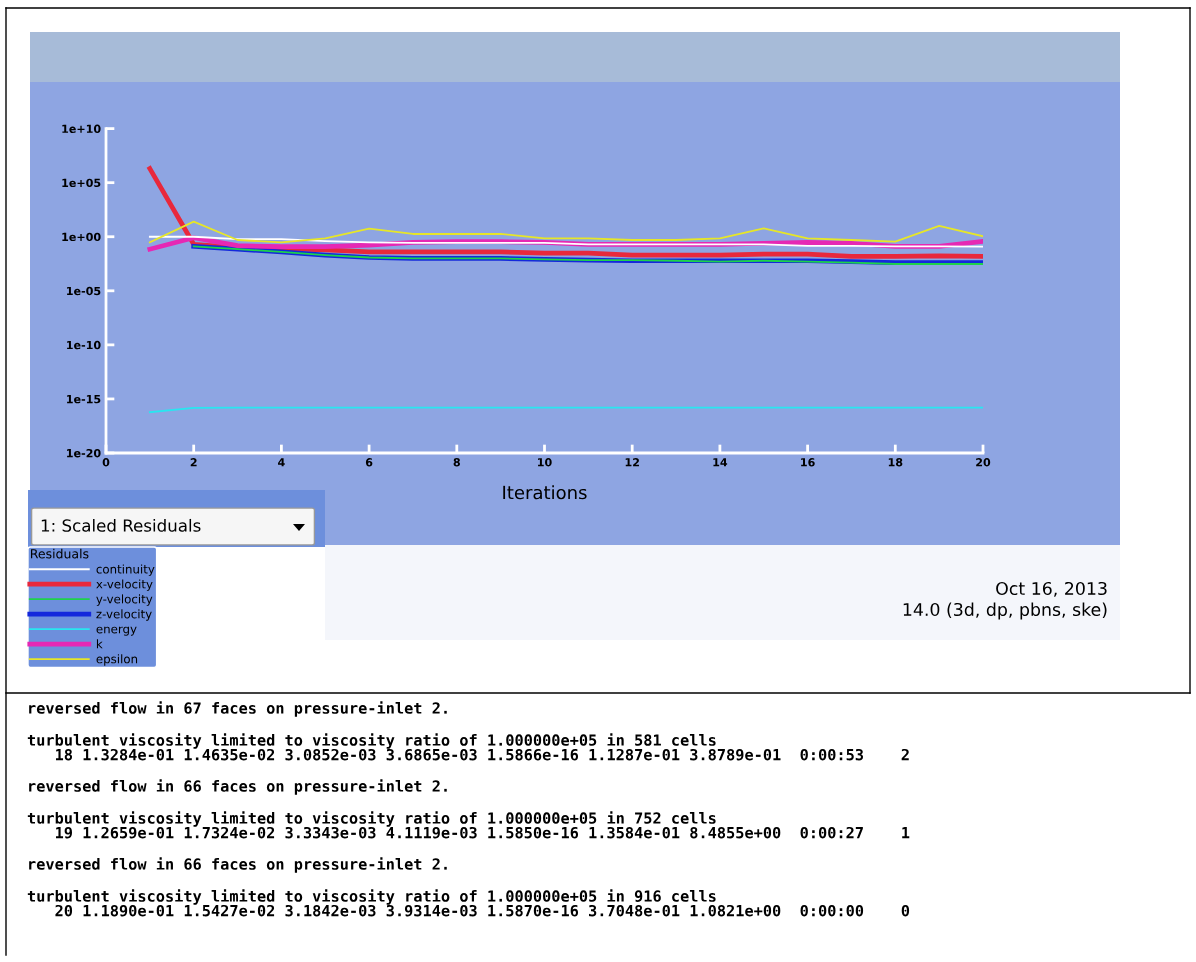  What do you see at coordinates (84, 291) in the screenshot?
I see `y-tick-label: 1e-05` at bounding box center [84, 291].